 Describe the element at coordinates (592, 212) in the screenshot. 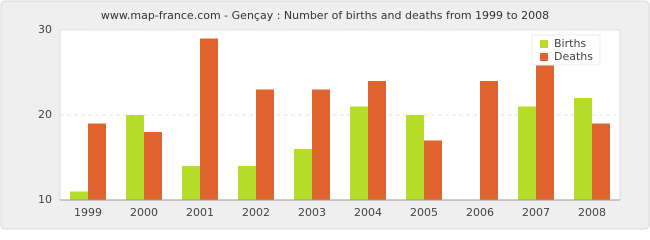

I see `x-tick-label: 2008` at that location.